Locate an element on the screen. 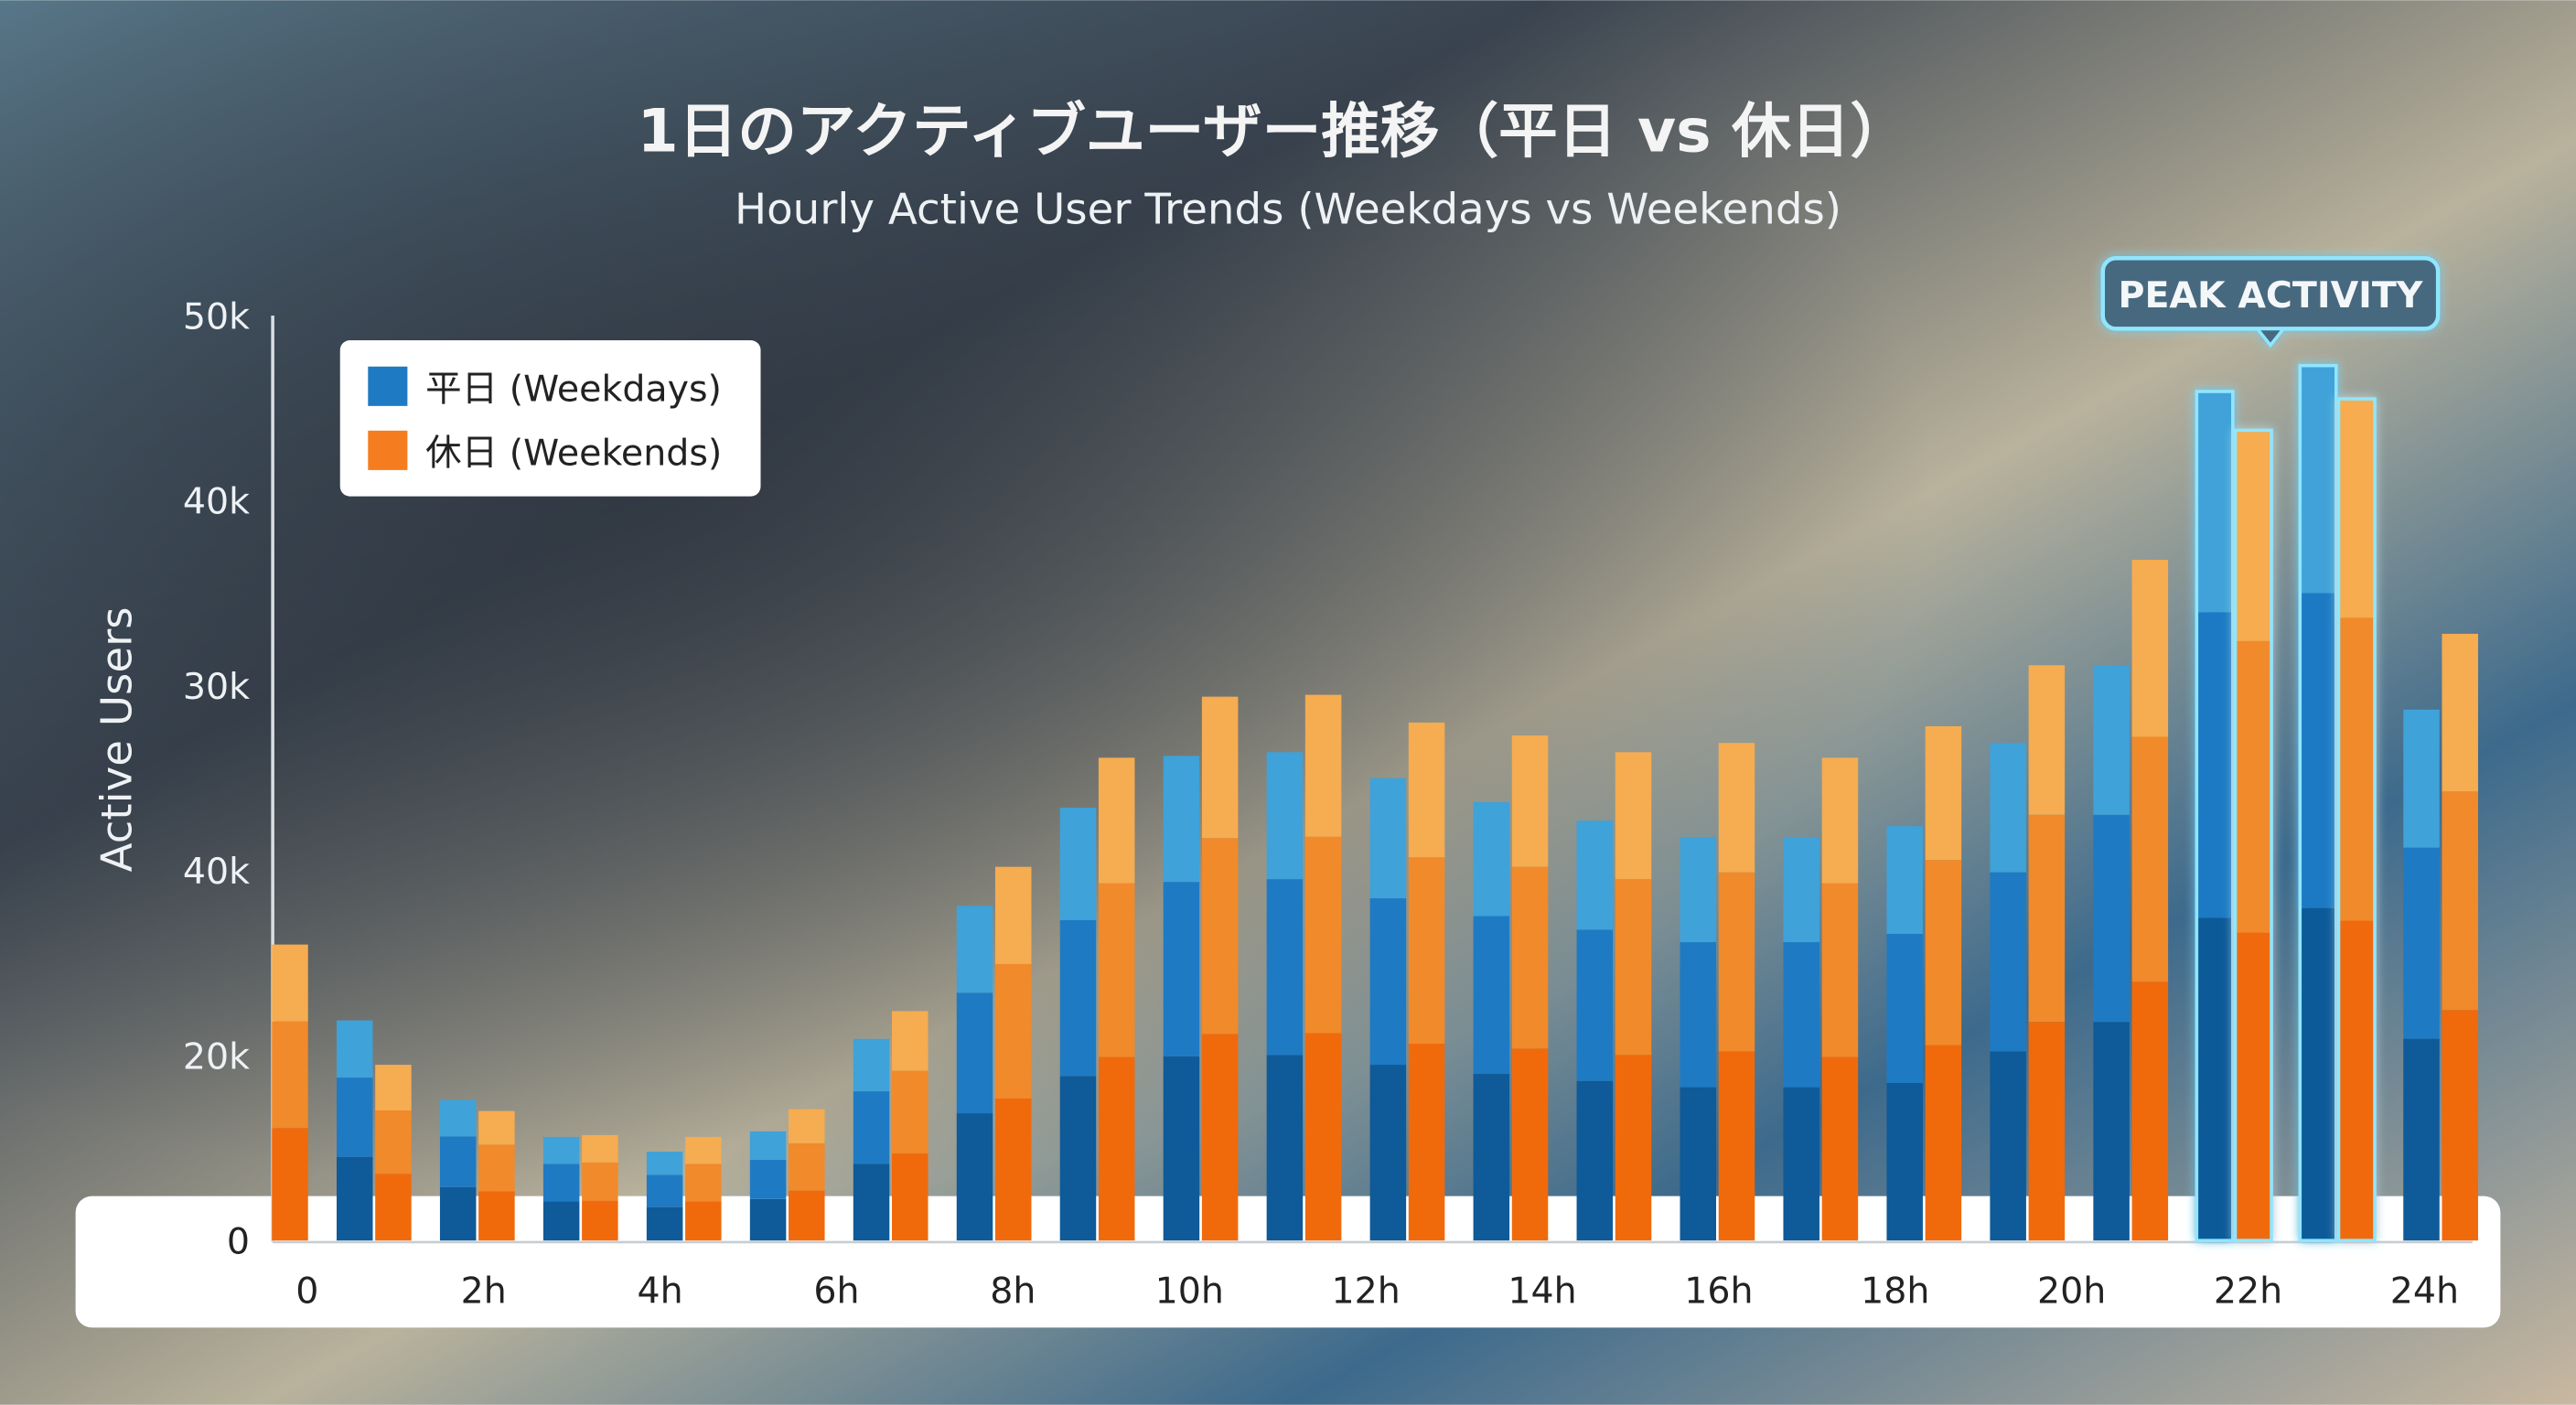 This screenshot has height=1405, width=2576. x-tick-label: 12h is located at coordinates (1365, 1291).